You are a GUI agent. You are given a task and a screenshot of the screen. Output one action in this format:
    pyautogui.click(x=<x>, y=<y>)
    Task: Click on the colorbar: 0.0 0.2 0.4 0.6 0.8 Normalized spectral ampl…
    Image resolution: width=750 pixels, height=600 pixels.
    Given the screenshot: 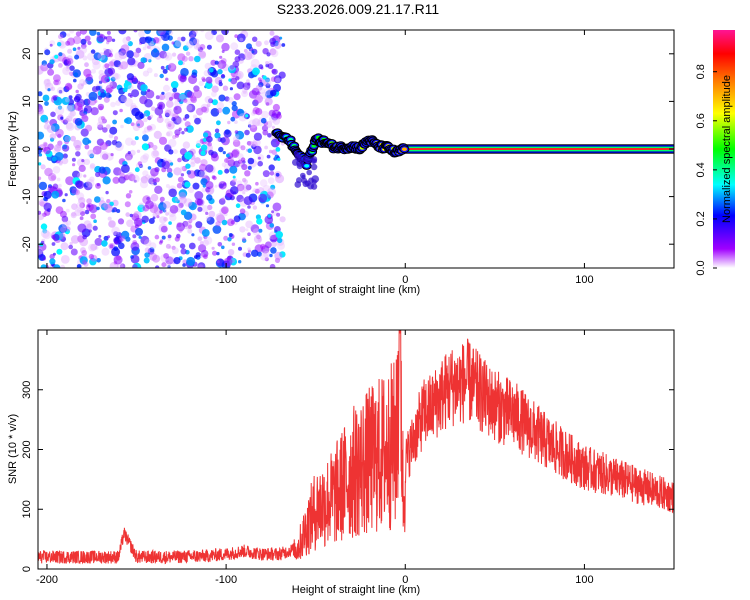 What is the action you would take?
    pyautogui.click(x=715, y=153)
    